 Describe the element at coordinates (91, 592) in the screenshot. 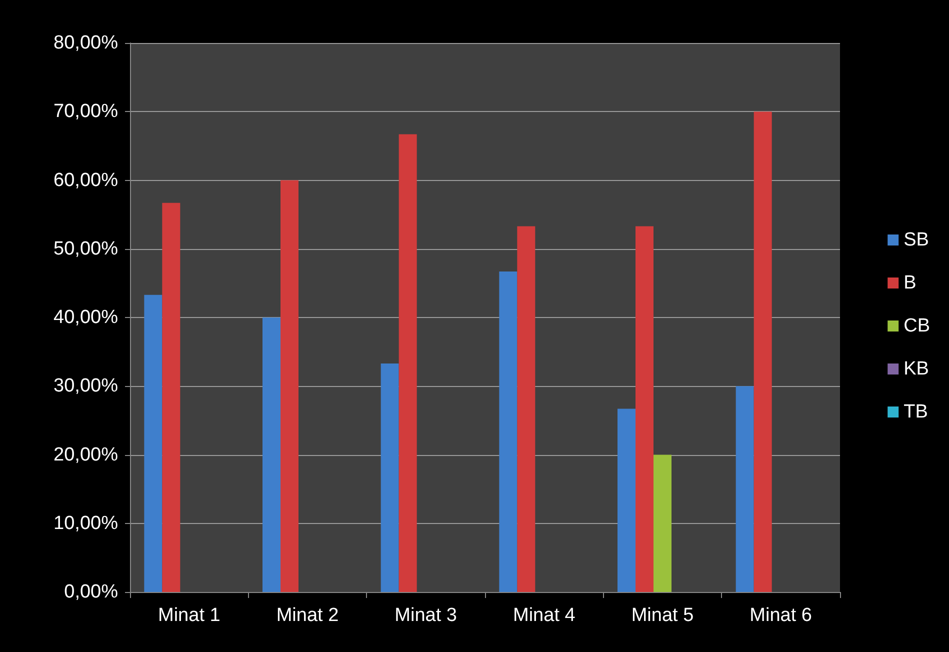

I see `y-tick-label: 0,00%` at that location.